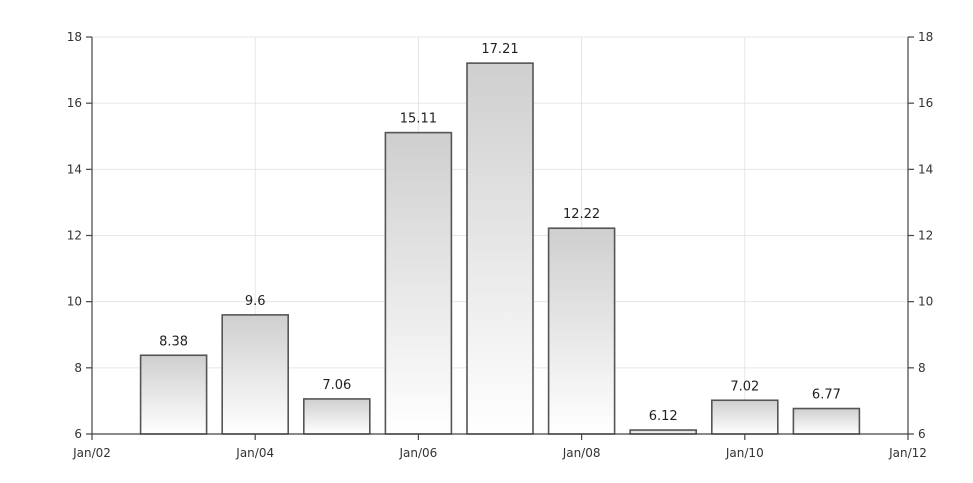  Describe the element at coordinates (254, 453) in the screenshot. I see `x-tick-label: Jan/04` at that location.